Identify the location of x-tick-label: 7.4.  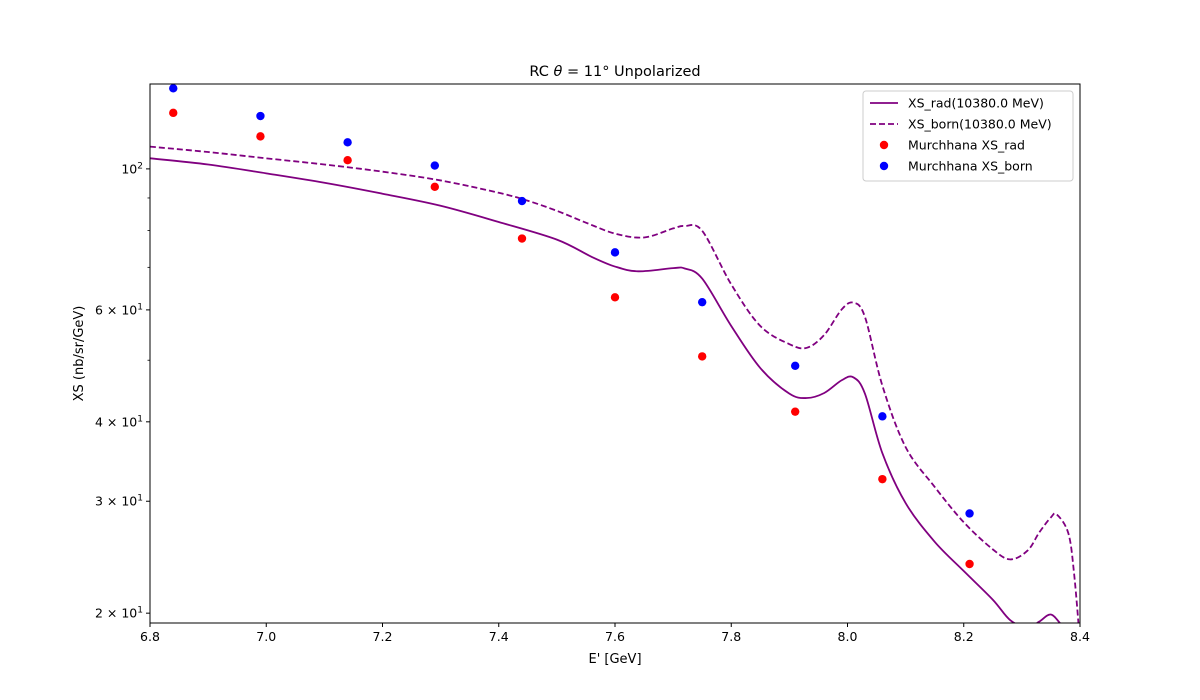
(499, 636).